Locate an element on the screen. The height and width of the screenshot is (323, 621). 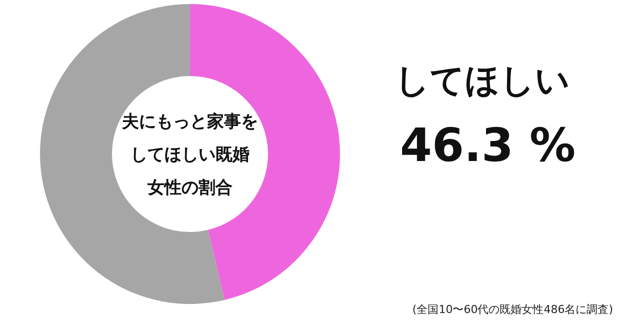
data-label: 46.3 % is located at coordinates (488, 145).